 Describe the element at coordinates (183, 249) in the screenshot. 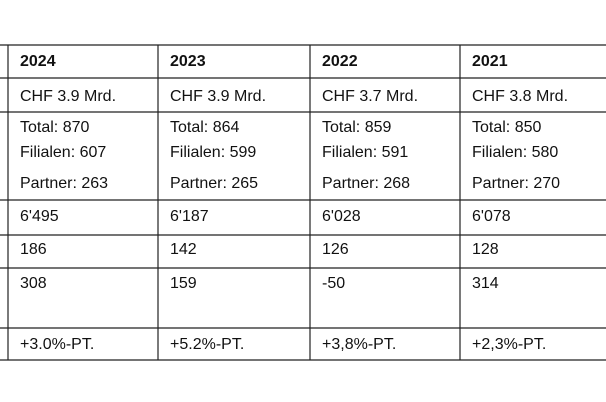

I see `cell: 142` at that location.